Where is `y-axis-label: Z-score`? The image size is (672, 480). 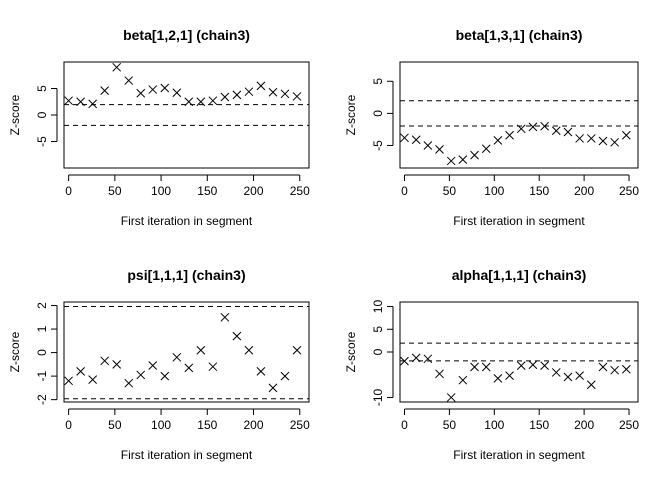 y-axis-label: Z-score is located at coordinates (15, 351).